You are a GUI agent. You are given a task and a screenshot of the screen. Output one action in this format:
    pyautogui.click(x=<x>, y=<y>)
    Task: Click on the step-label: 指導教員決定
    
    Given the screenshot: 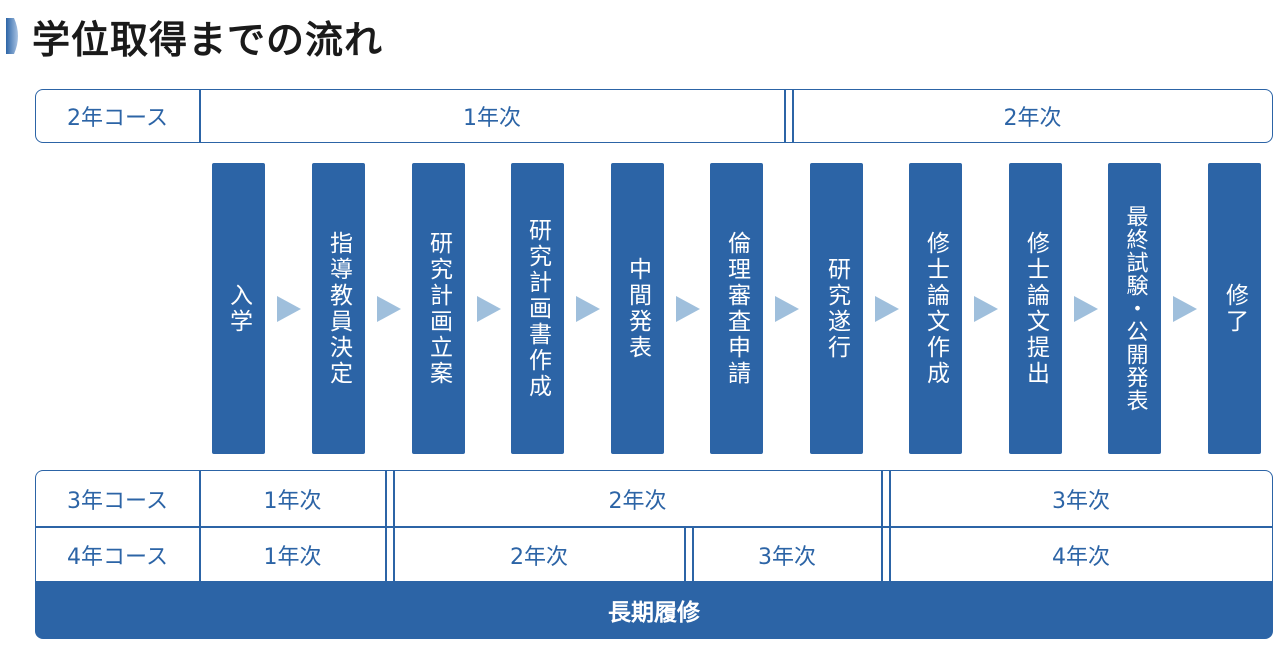 What is the action you would take?
    pyautogui.click(x=338, y=308)
    